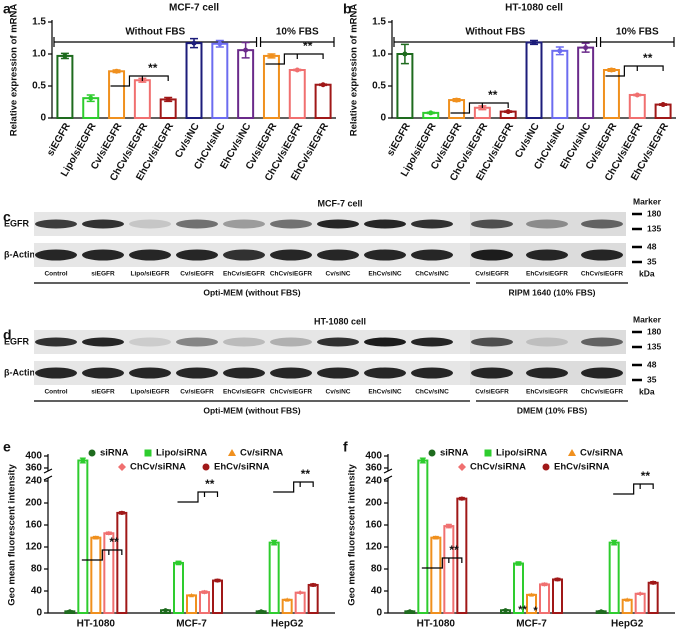  I want to click on y-tick-label: 0.5, so click(39, 86).